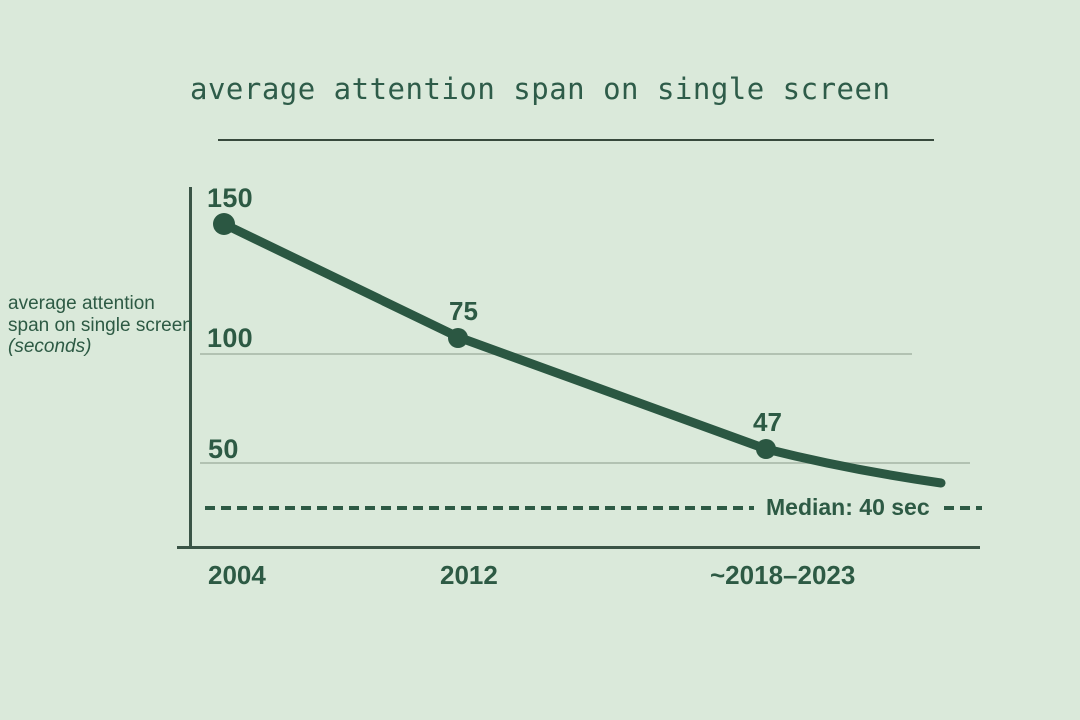 The height and width of the screenshot is (720, 1080). Describe the element at coordinates (190, 367) in the screenshot. I see `y-axis-line` at that location.